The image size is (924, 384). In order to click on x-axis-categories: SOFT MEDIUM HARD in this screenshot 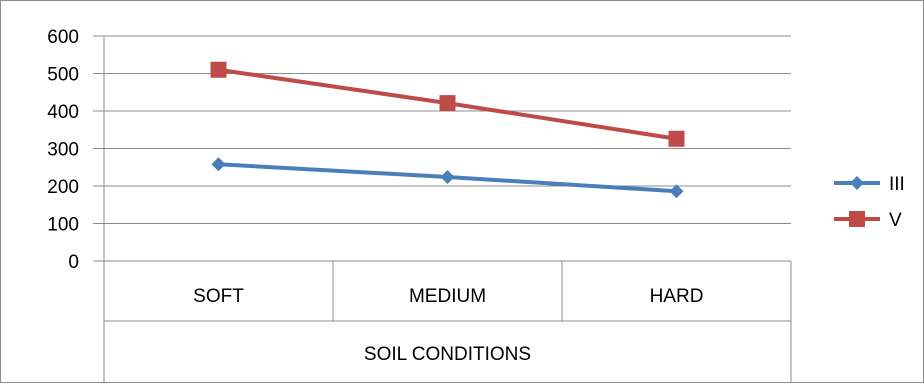, I will do `click(448, 296)`.